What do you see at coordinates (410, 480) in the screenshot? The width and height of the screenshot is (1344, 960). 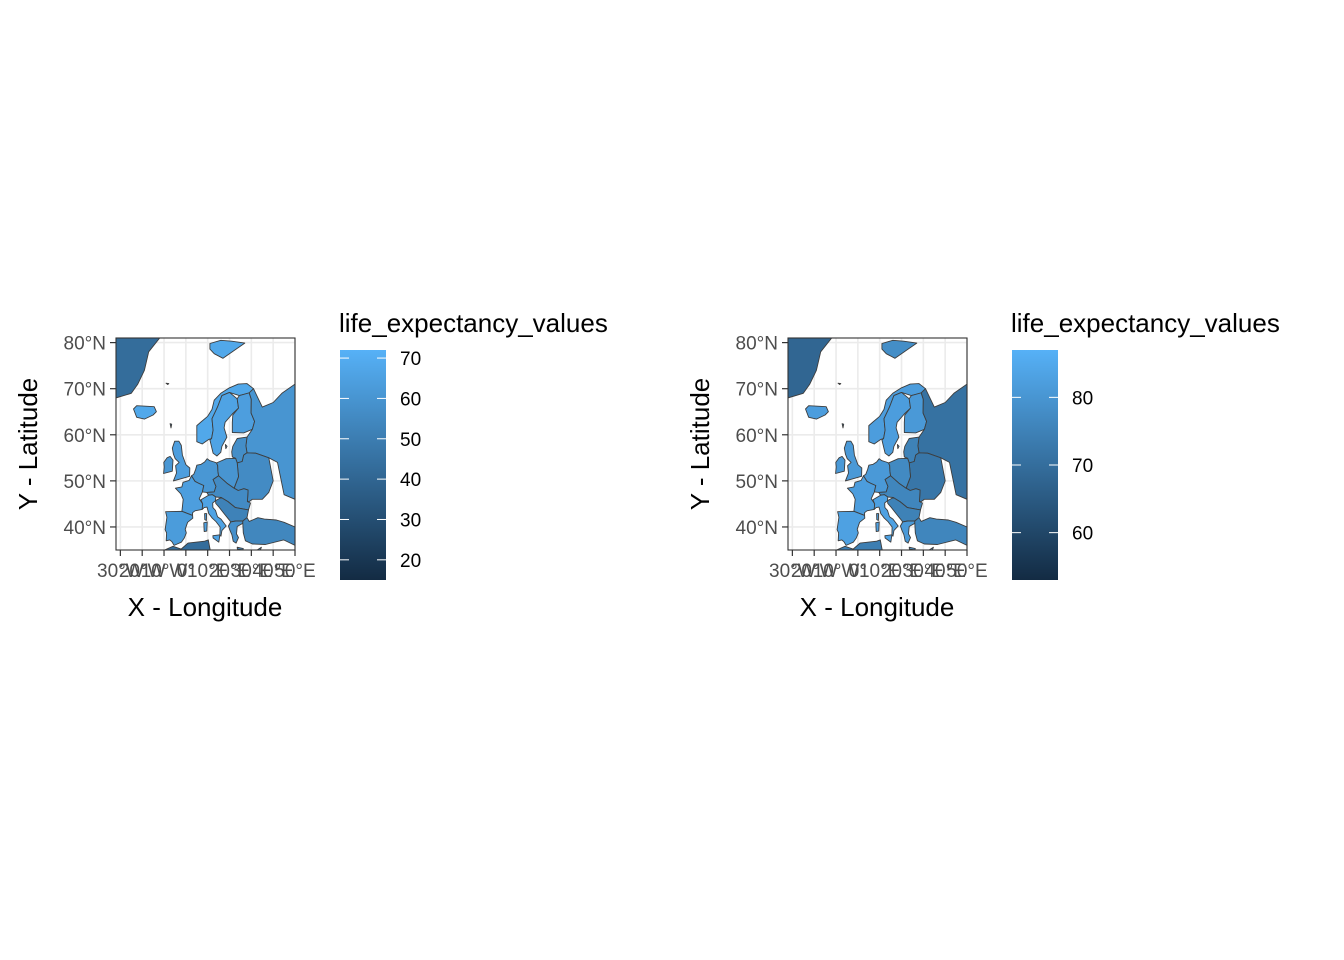 I see `legend-label: 40` at bounding box center [410, 480].